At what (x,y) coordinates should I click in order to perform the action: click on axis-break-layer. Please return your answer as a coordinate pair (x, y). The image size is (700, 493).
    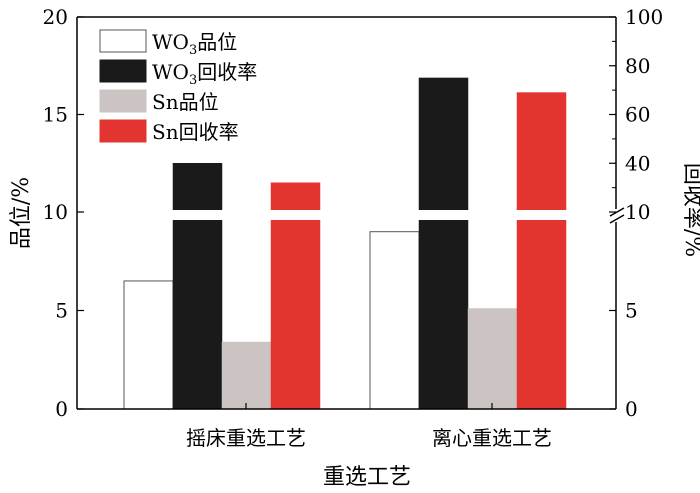
    Looking at the image, I should click on (351, 215).